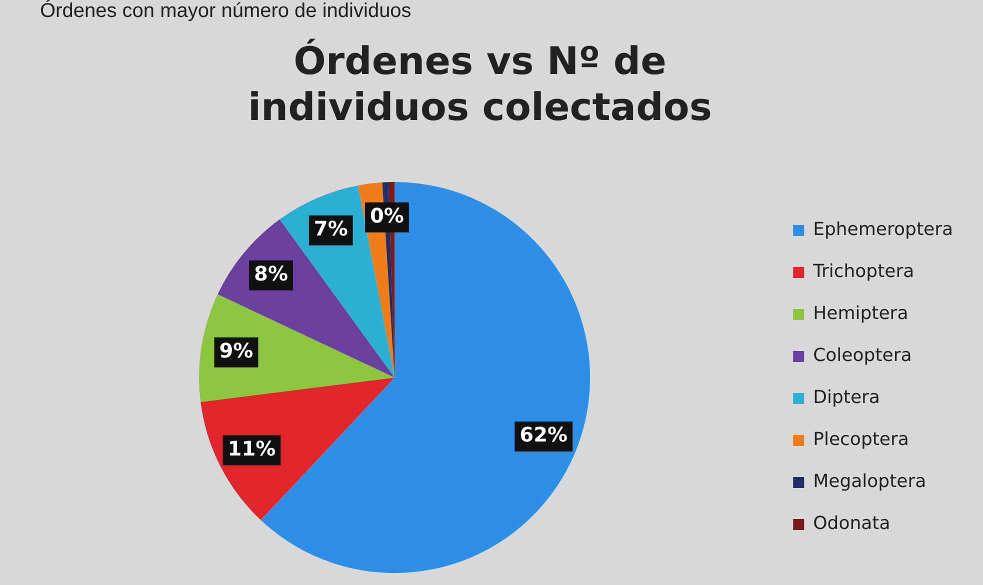 The image size is (983, 585). Describe the element at coordinates (271, 274) in the screenshot. I see `data-label: 8%` at that location.